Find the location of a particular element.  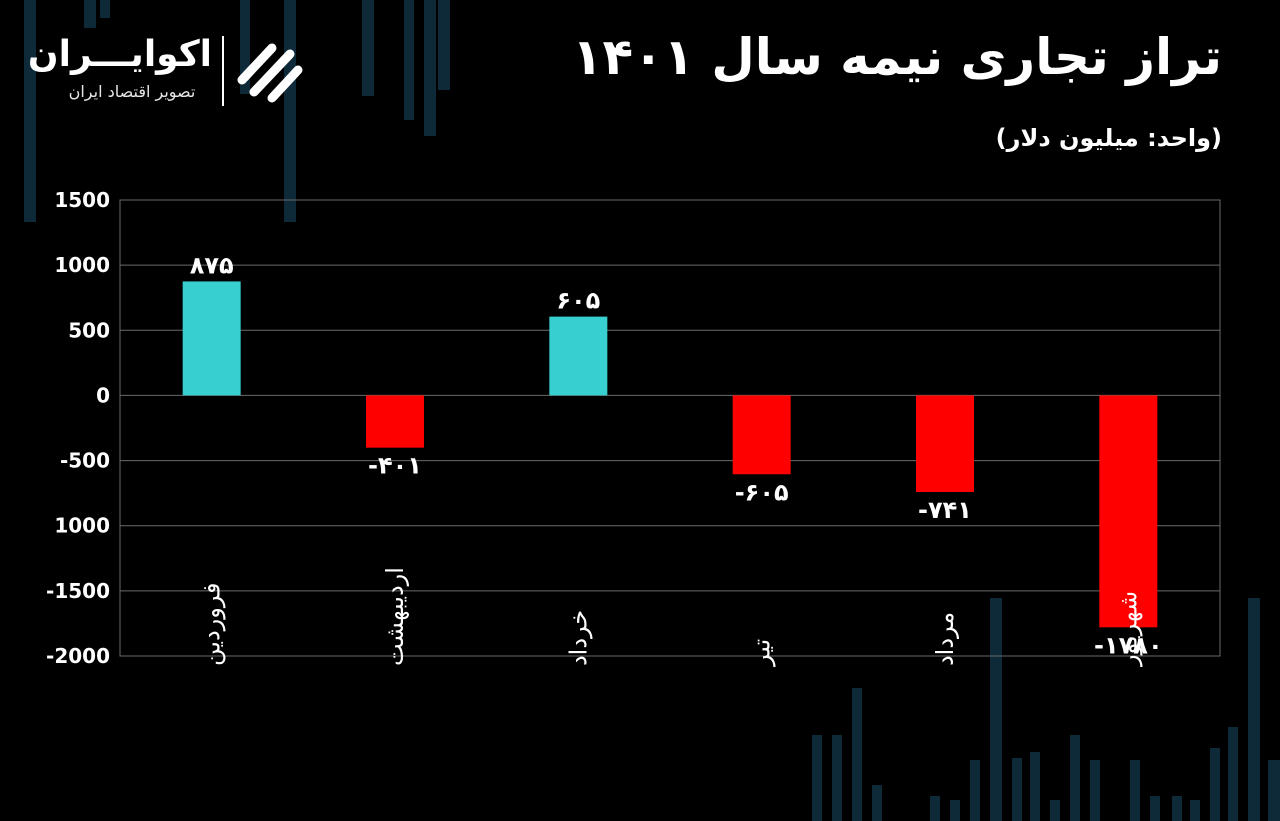

x-tick-label: اردیبهشت is located at coordinates (395, 616).